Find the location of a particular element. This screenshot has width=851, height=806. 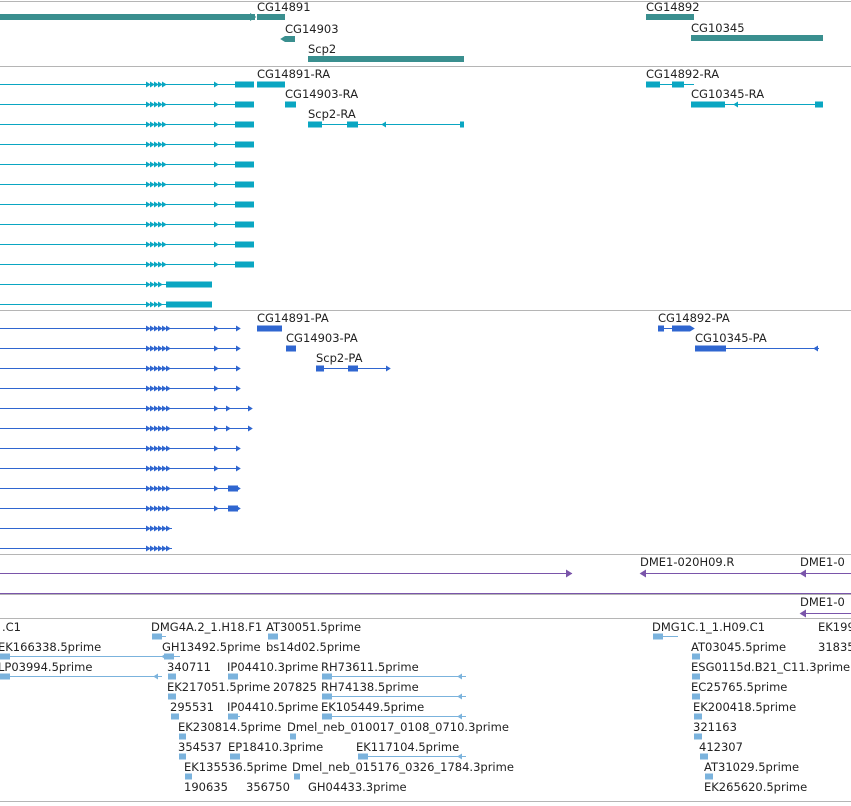

est-feature: DMG1C.1_1.H09.C1 is located at coordinates (708, 630).